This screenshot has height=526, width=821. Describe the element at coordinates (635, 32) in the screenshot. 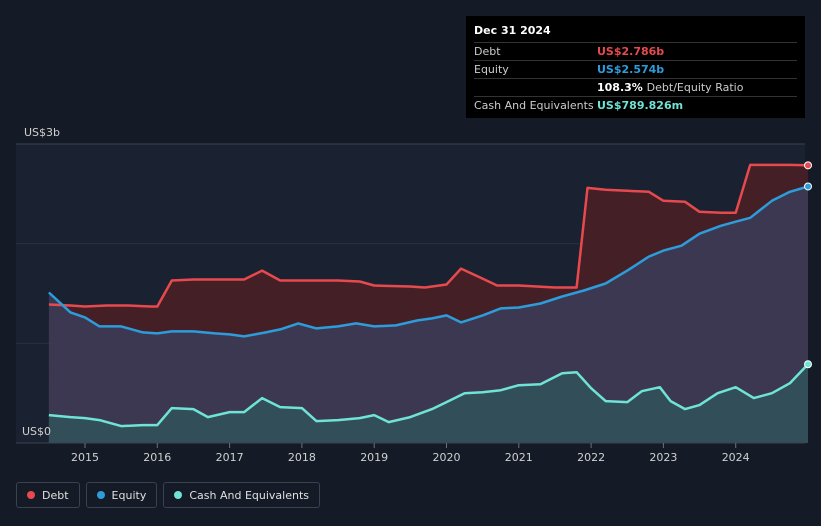

I see `tooltip-date: Dec 31 2024` at that location.